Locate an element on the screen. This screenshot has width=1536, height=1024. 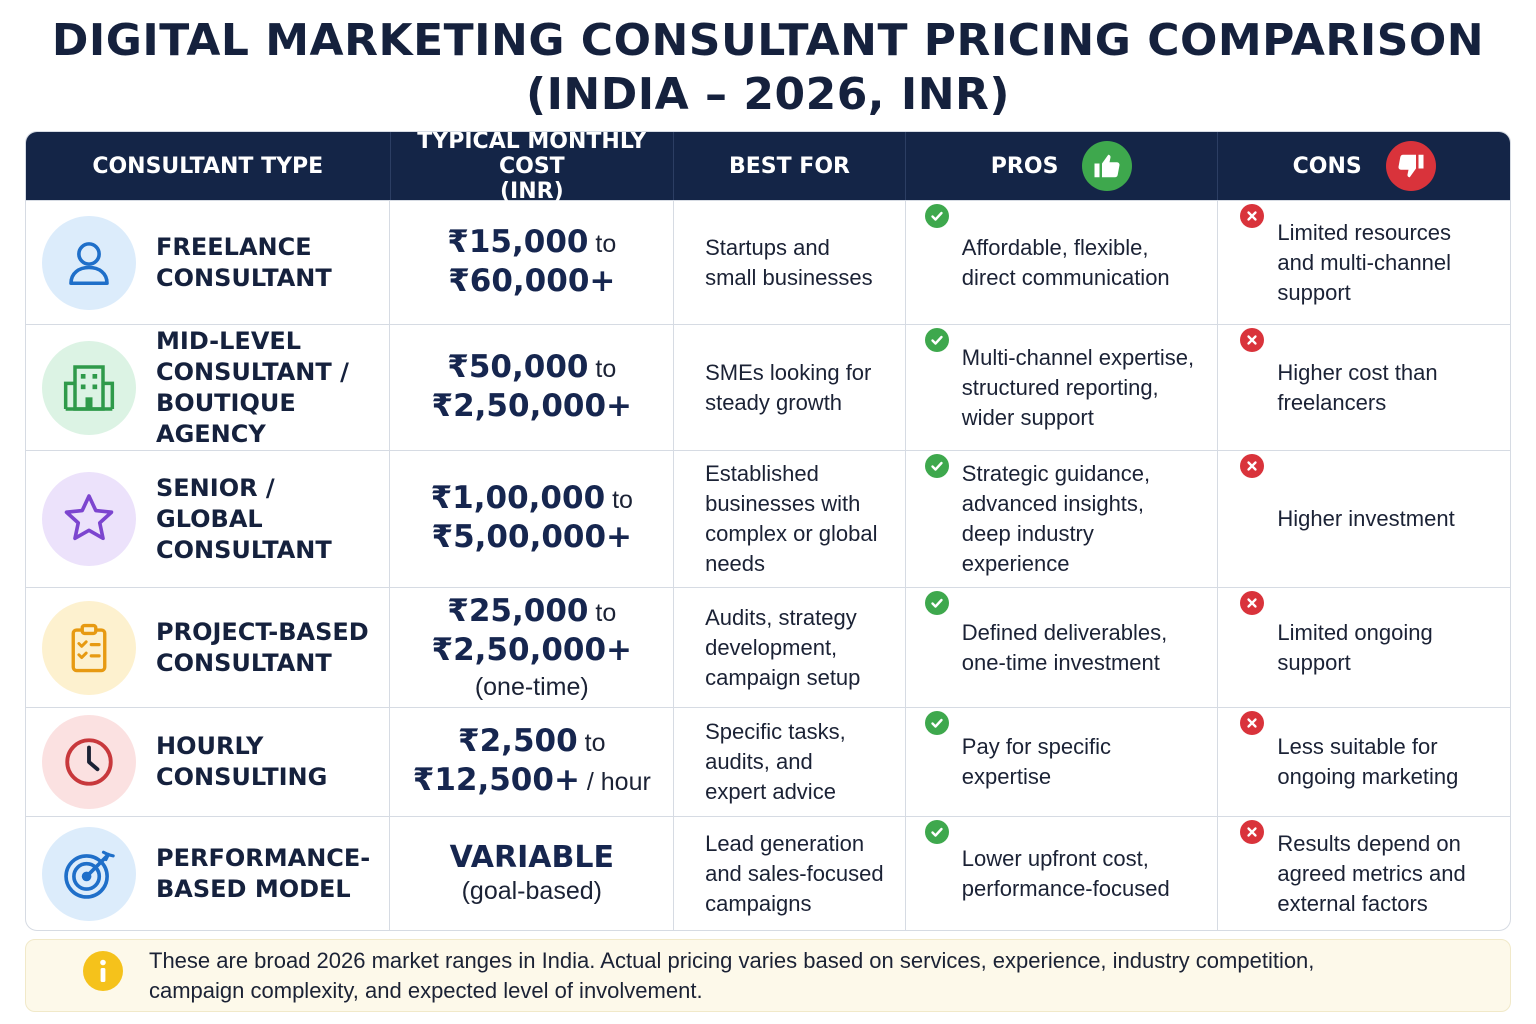
info-icon is located at coordinates (103, 971).